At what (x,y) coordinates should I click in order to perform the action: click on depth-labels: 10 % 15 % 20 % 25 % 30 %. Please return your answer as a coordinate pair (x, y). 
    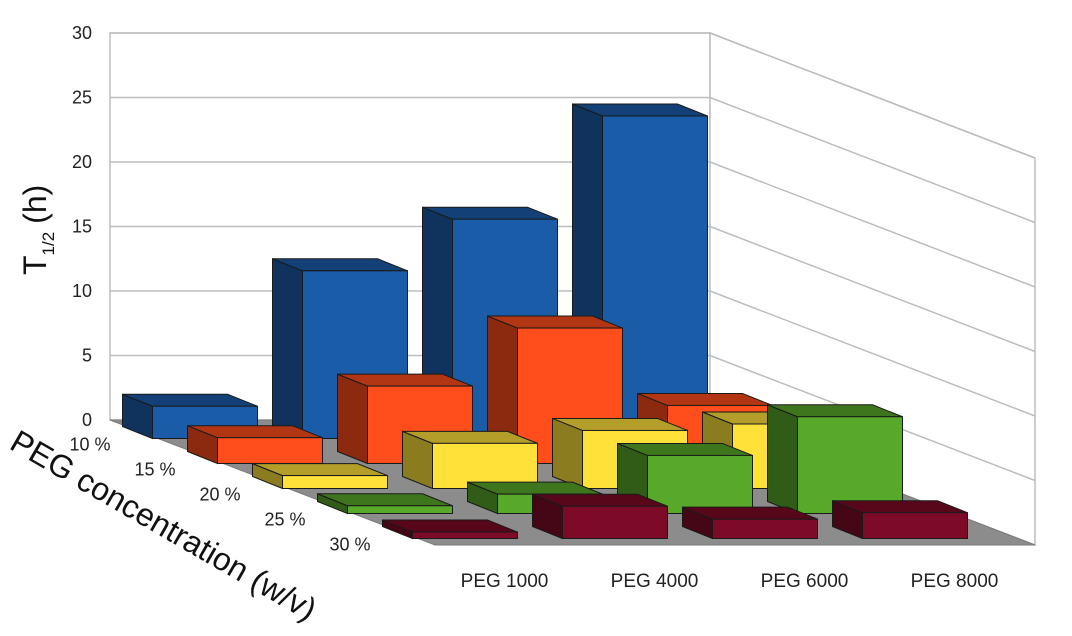
    Looking at the image, I should click on (219, 495).